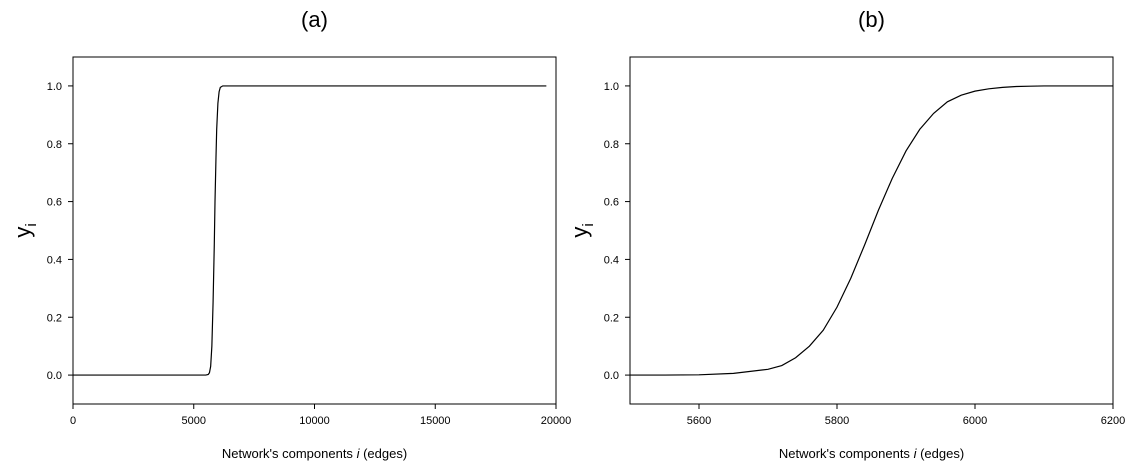  I want to click on x-tick-label: 10000, so click(314, 421).